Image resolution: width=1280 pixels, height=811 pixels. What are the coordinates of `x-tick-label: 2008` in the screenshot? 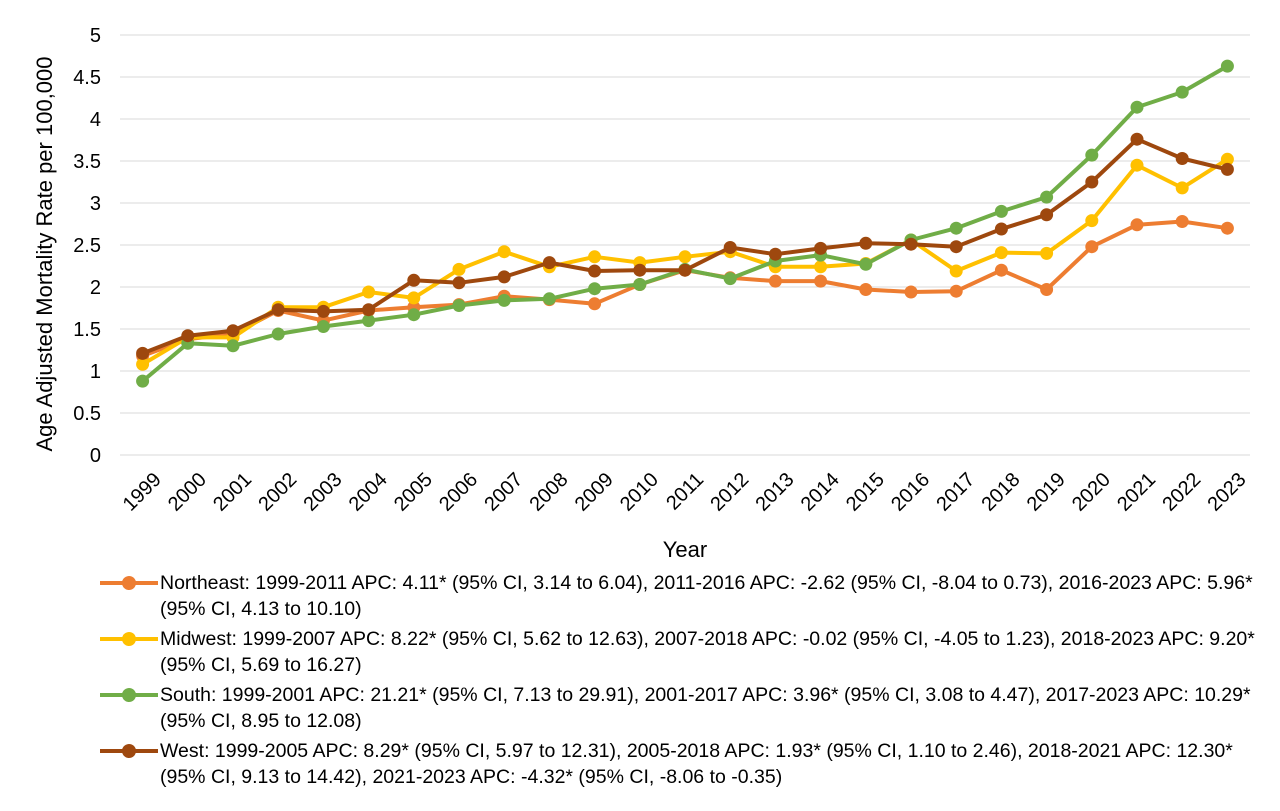 It's located at (549, 492).